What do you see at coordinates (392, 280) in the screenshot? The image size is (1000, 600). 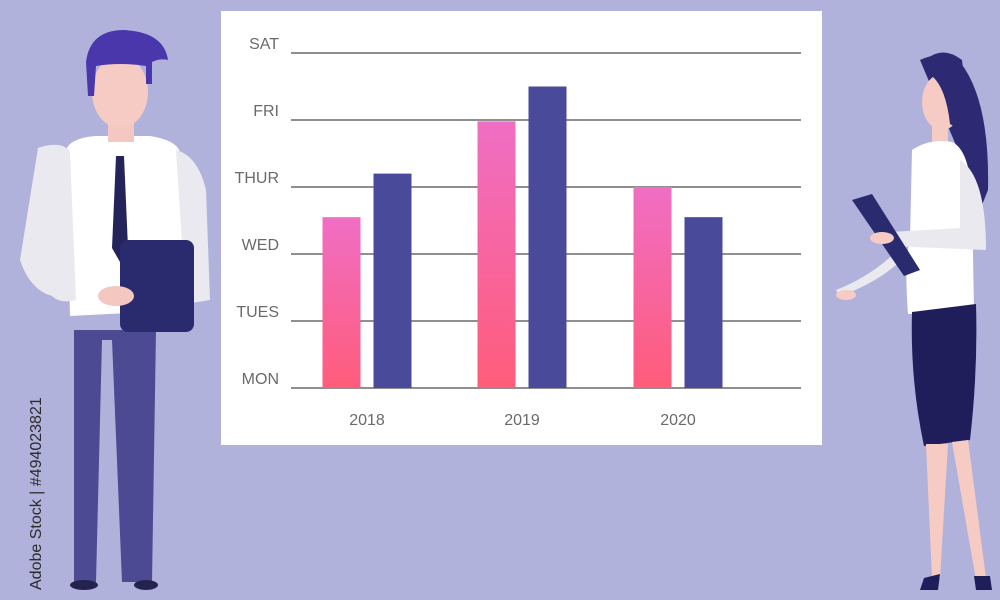 I see `bar-navy-2018` at bounding box center [392, 280].